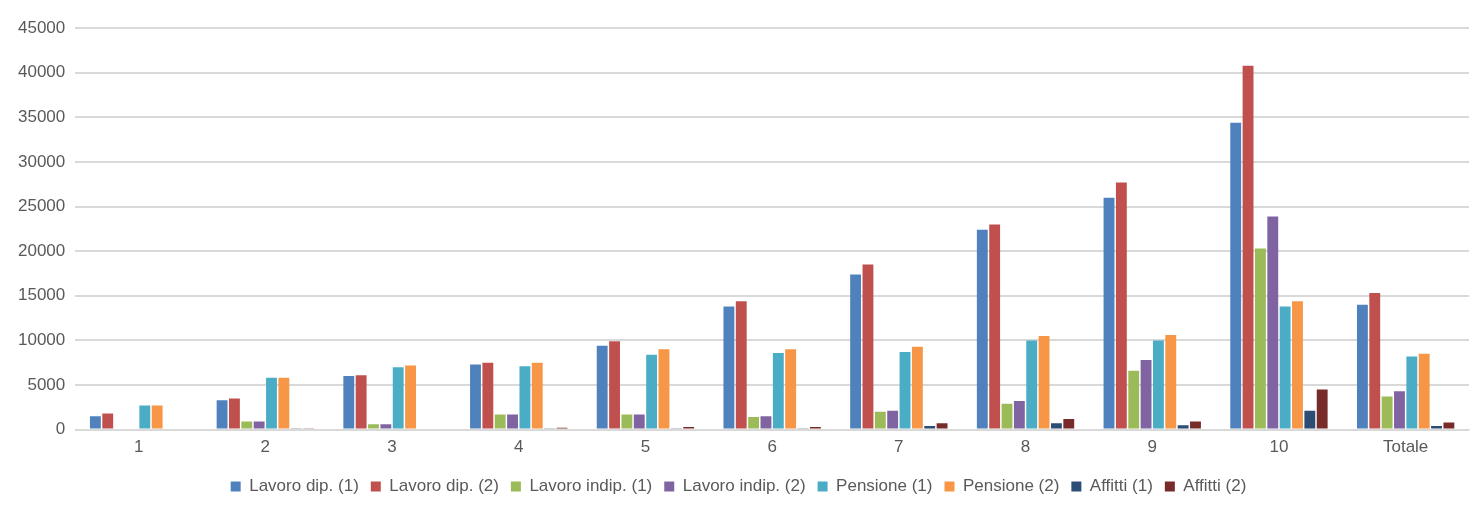  What do you see at coordinates (1215, 486) in the screenshot?
I see `legend-label: Affitti (2)` at bounding box center [1215, 486].